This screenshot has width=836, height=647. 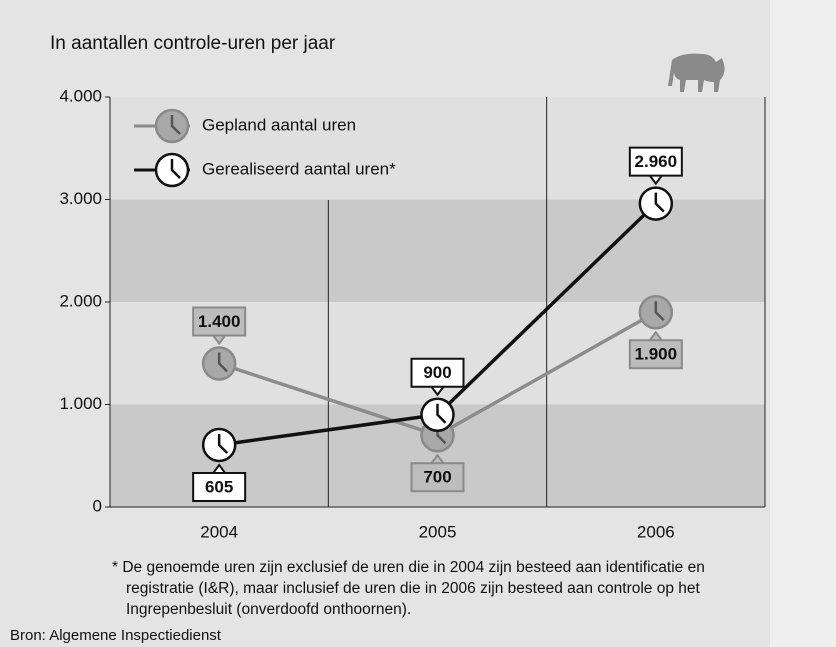 I want to click on value-label: 1.400, so click(x=219, y=321).